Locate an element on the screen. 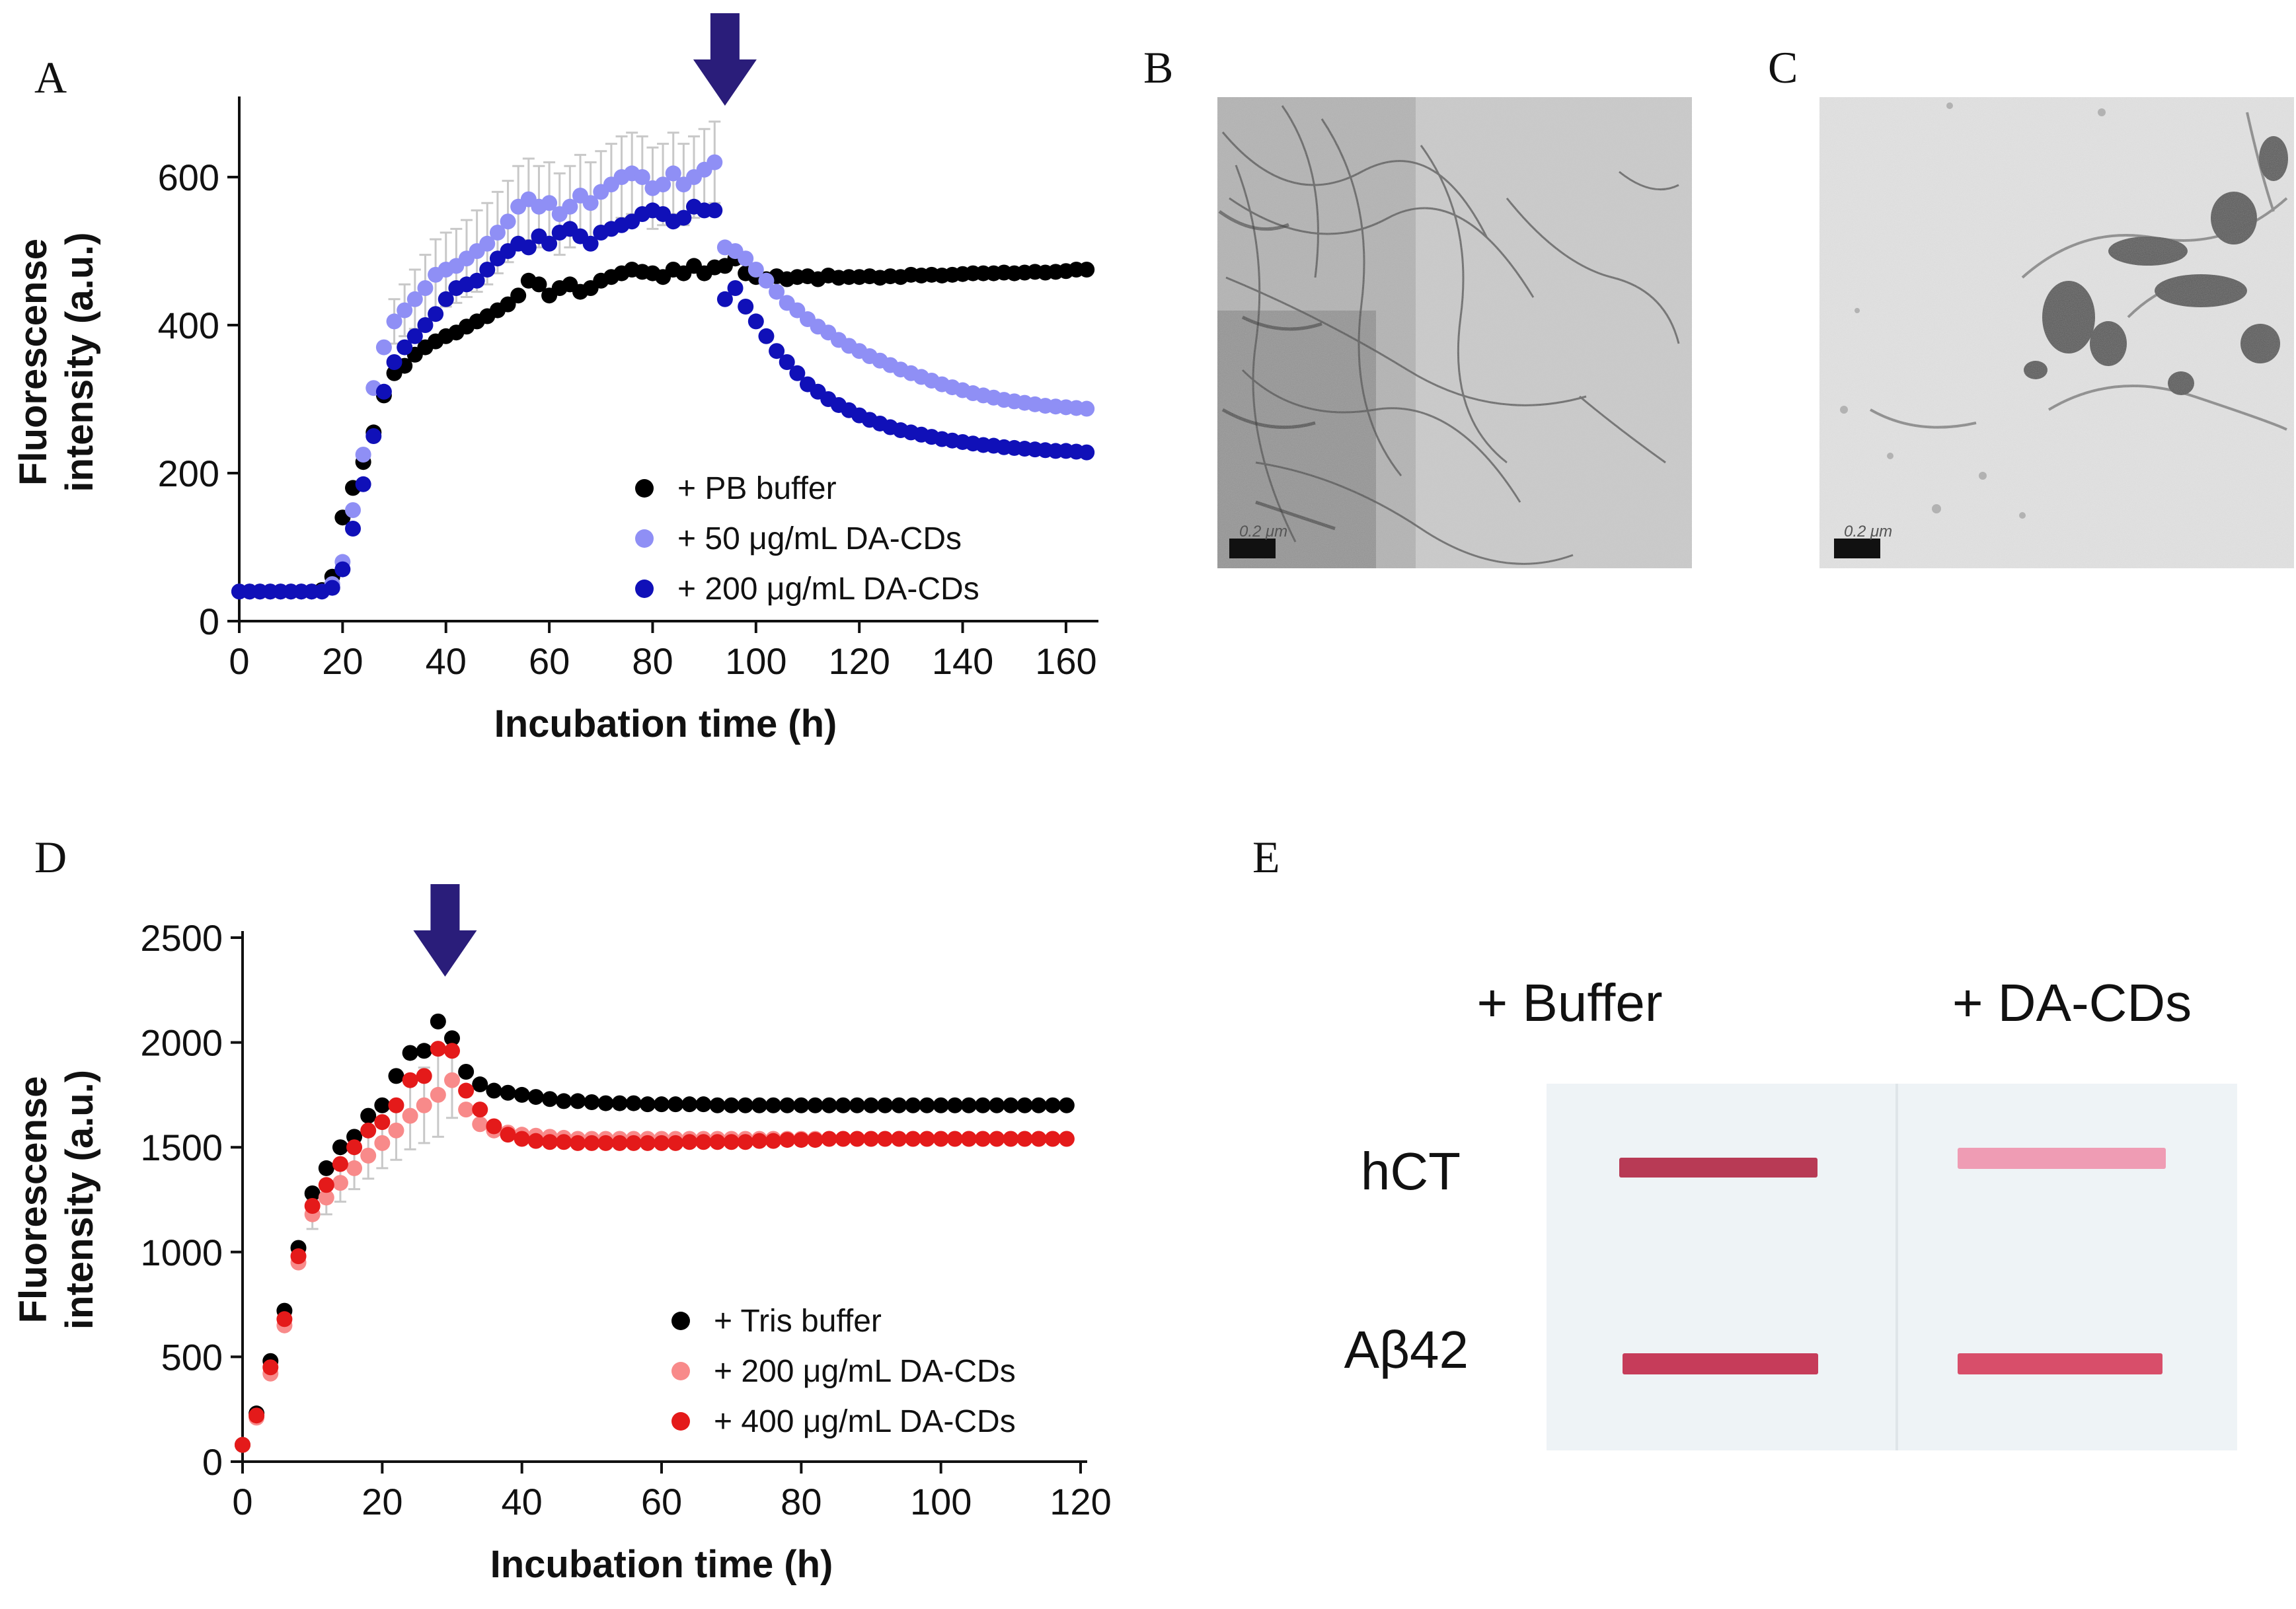 The image size is (2296, 1609). x-tick-label-a: 60 is located at coordinates (549, 661).